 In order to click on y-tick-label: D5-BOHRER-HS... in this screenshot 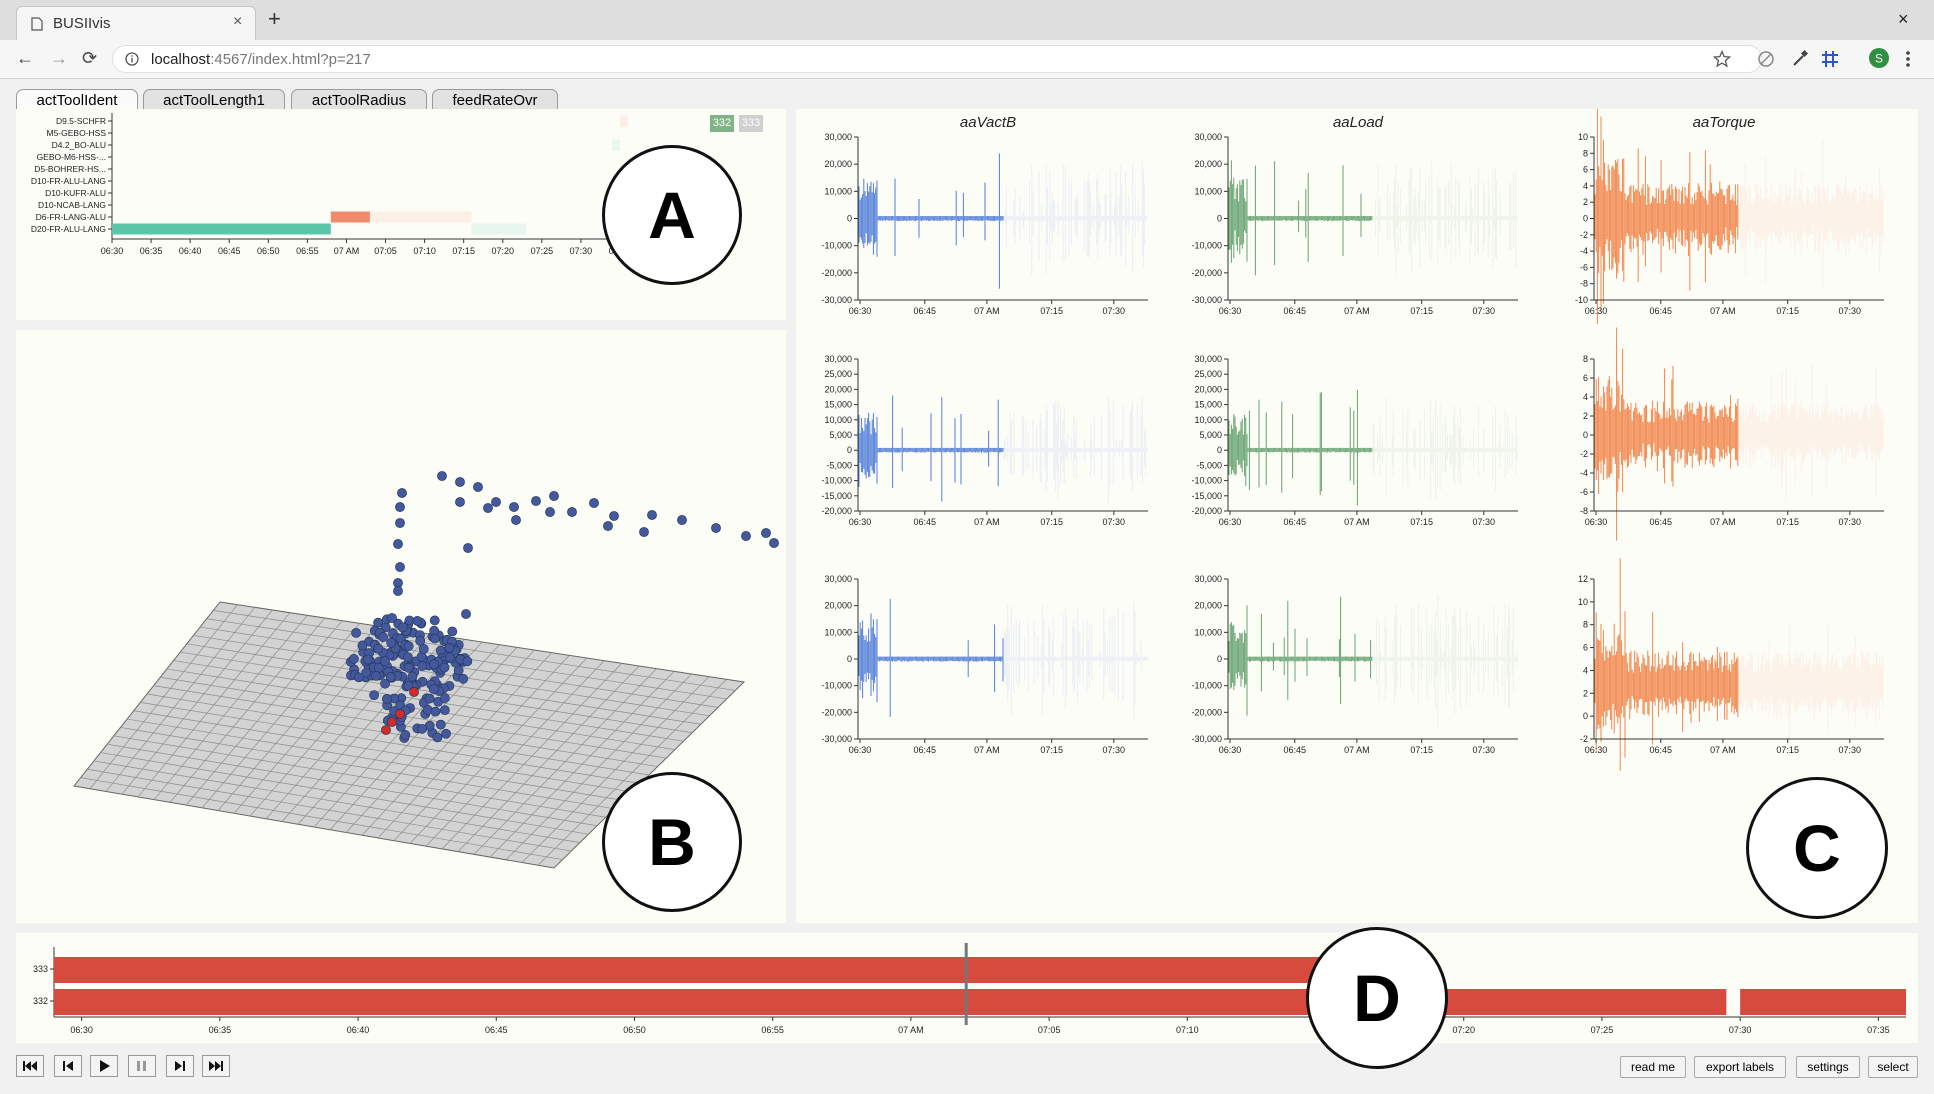, I will do `click(70, 169)`.